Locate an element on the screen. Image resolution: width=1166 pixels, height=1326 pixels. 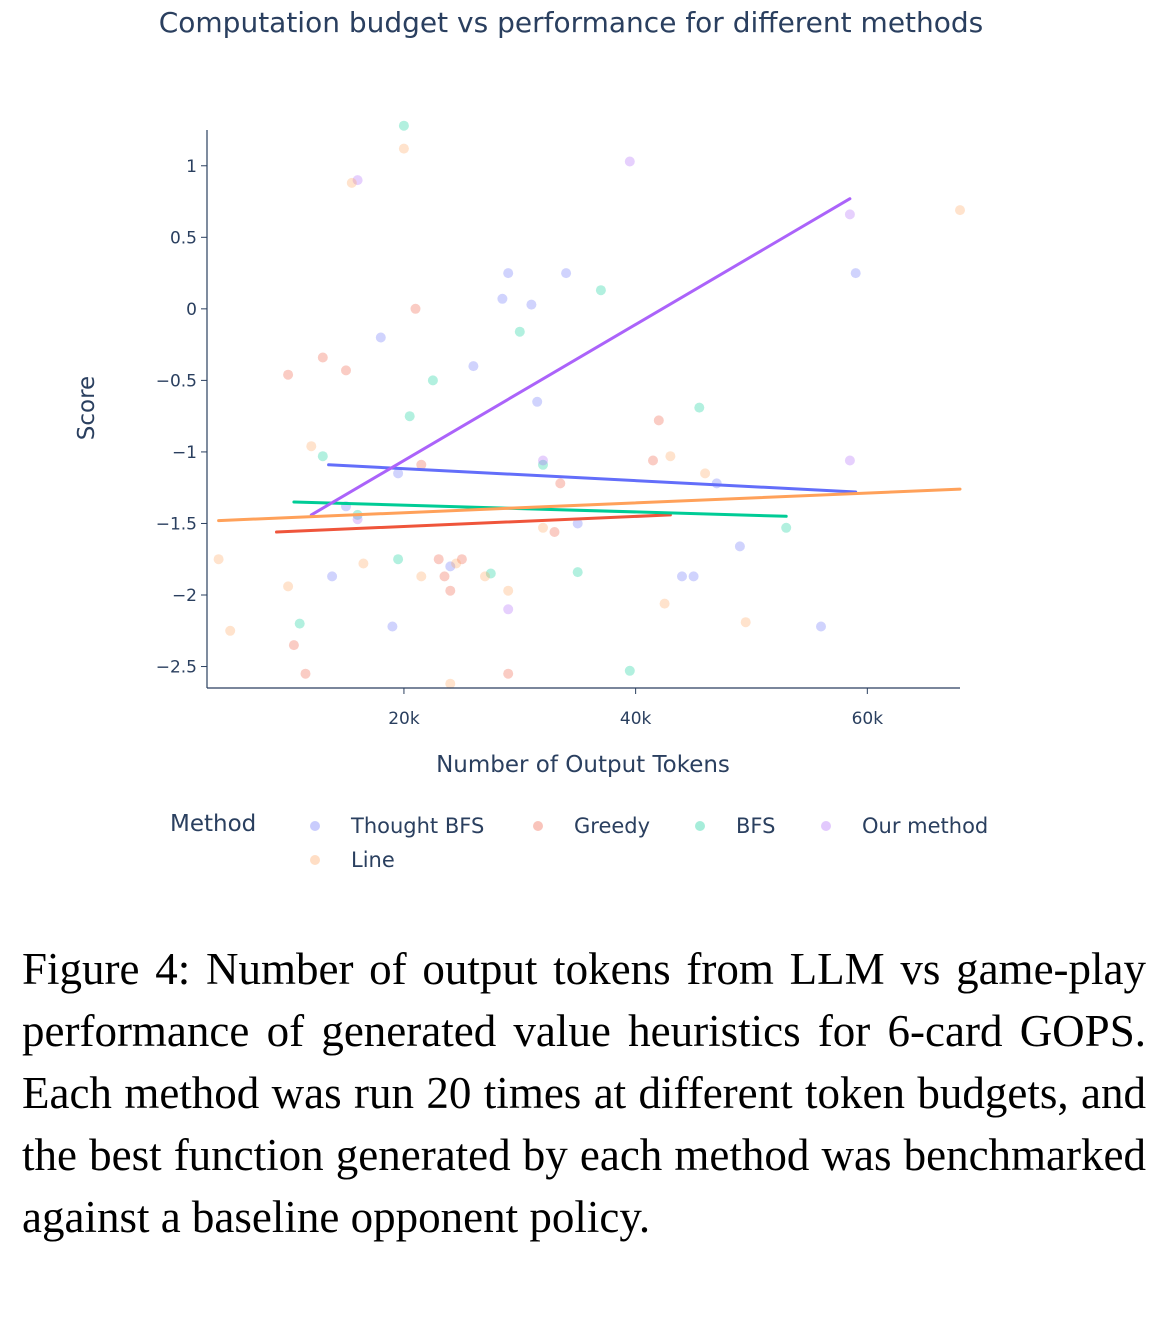
legend-marker-our-method is located at coordinates (826, 826).